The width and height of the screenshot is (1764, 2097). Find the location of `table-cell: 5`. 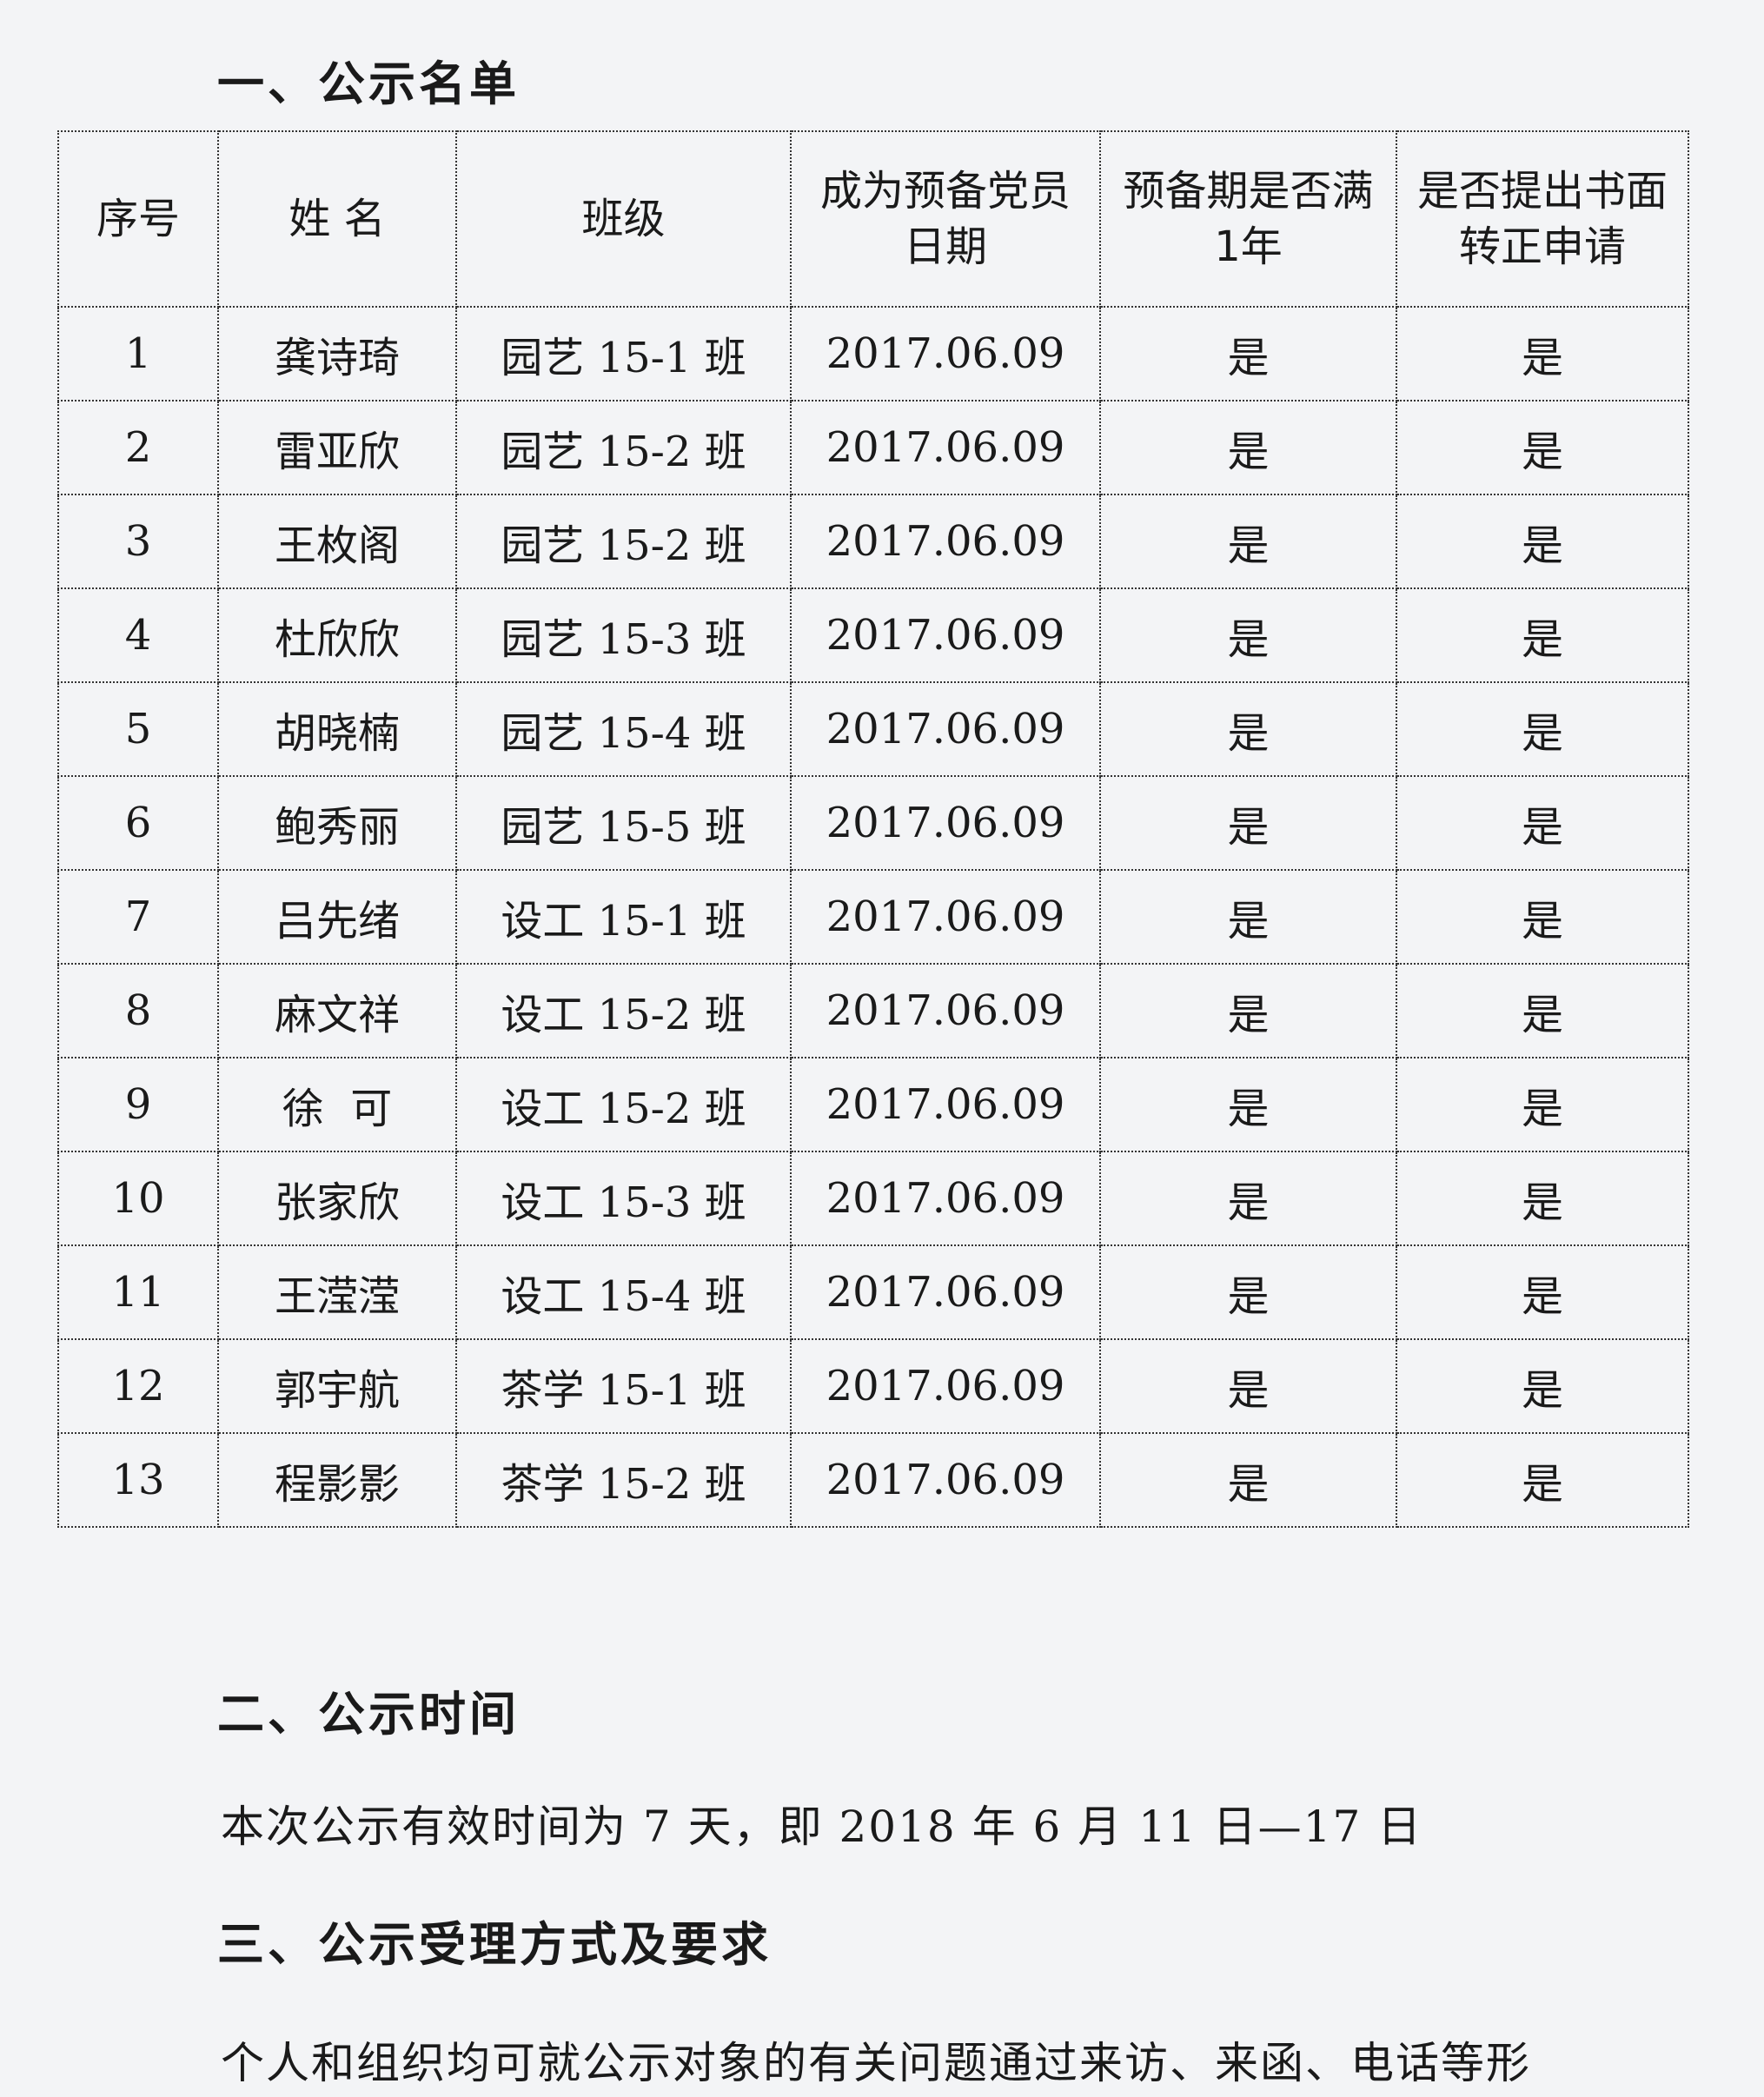

table-cell: 5 is located at coordinates (138, 729).